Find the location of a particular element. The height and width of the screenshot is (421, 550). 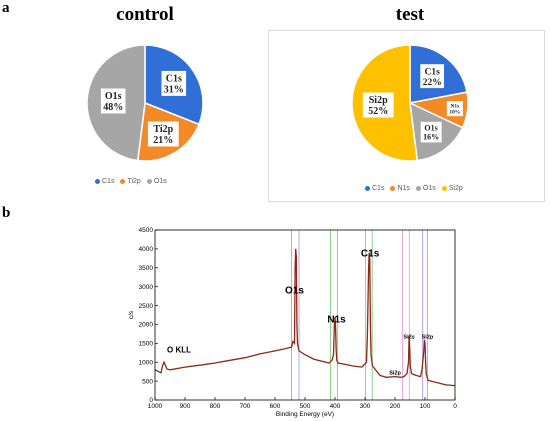

legend-item-si2p: Si2p is located at coordinates (452, 188).